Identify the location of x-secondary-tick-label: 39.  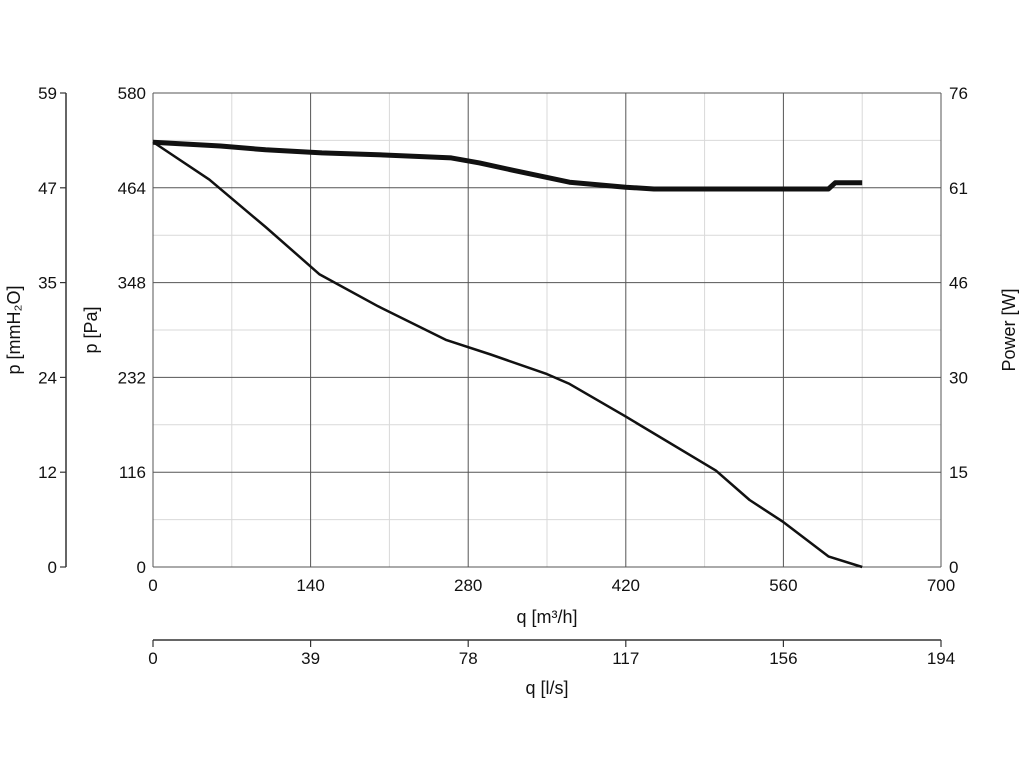
(310, 658).